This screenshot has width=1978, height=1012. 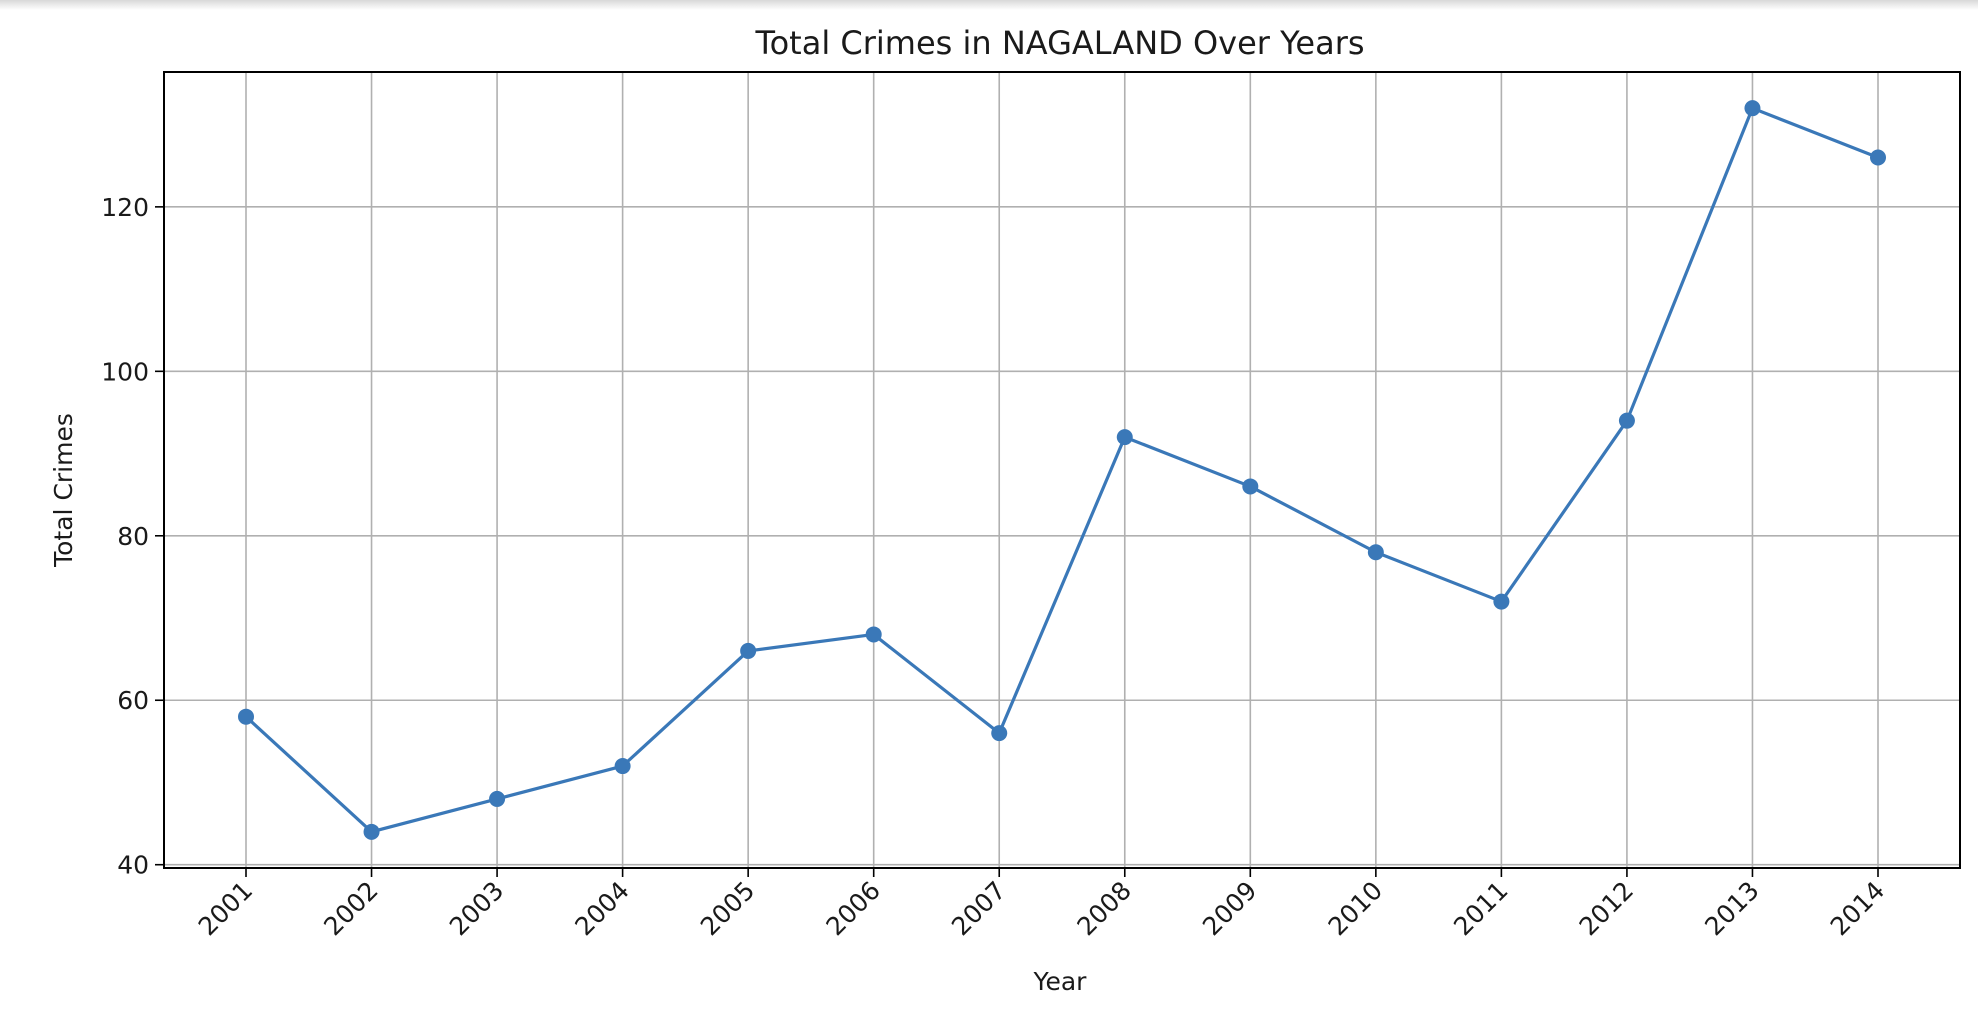 I want to click on y-axis: 40 60 80 100 120, so click(x=132, y=536).